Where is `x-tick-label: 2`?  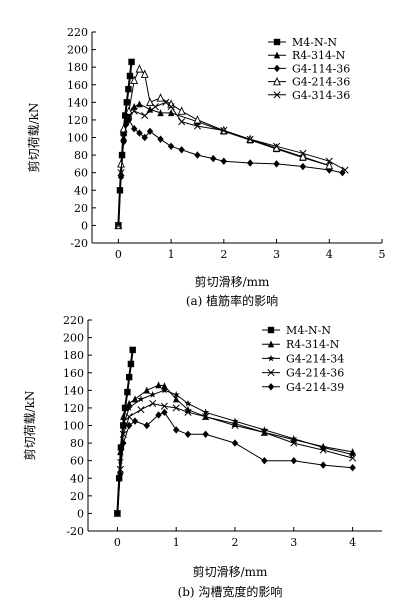
x-tick-label: 2 is located at coordinates (235, 542).